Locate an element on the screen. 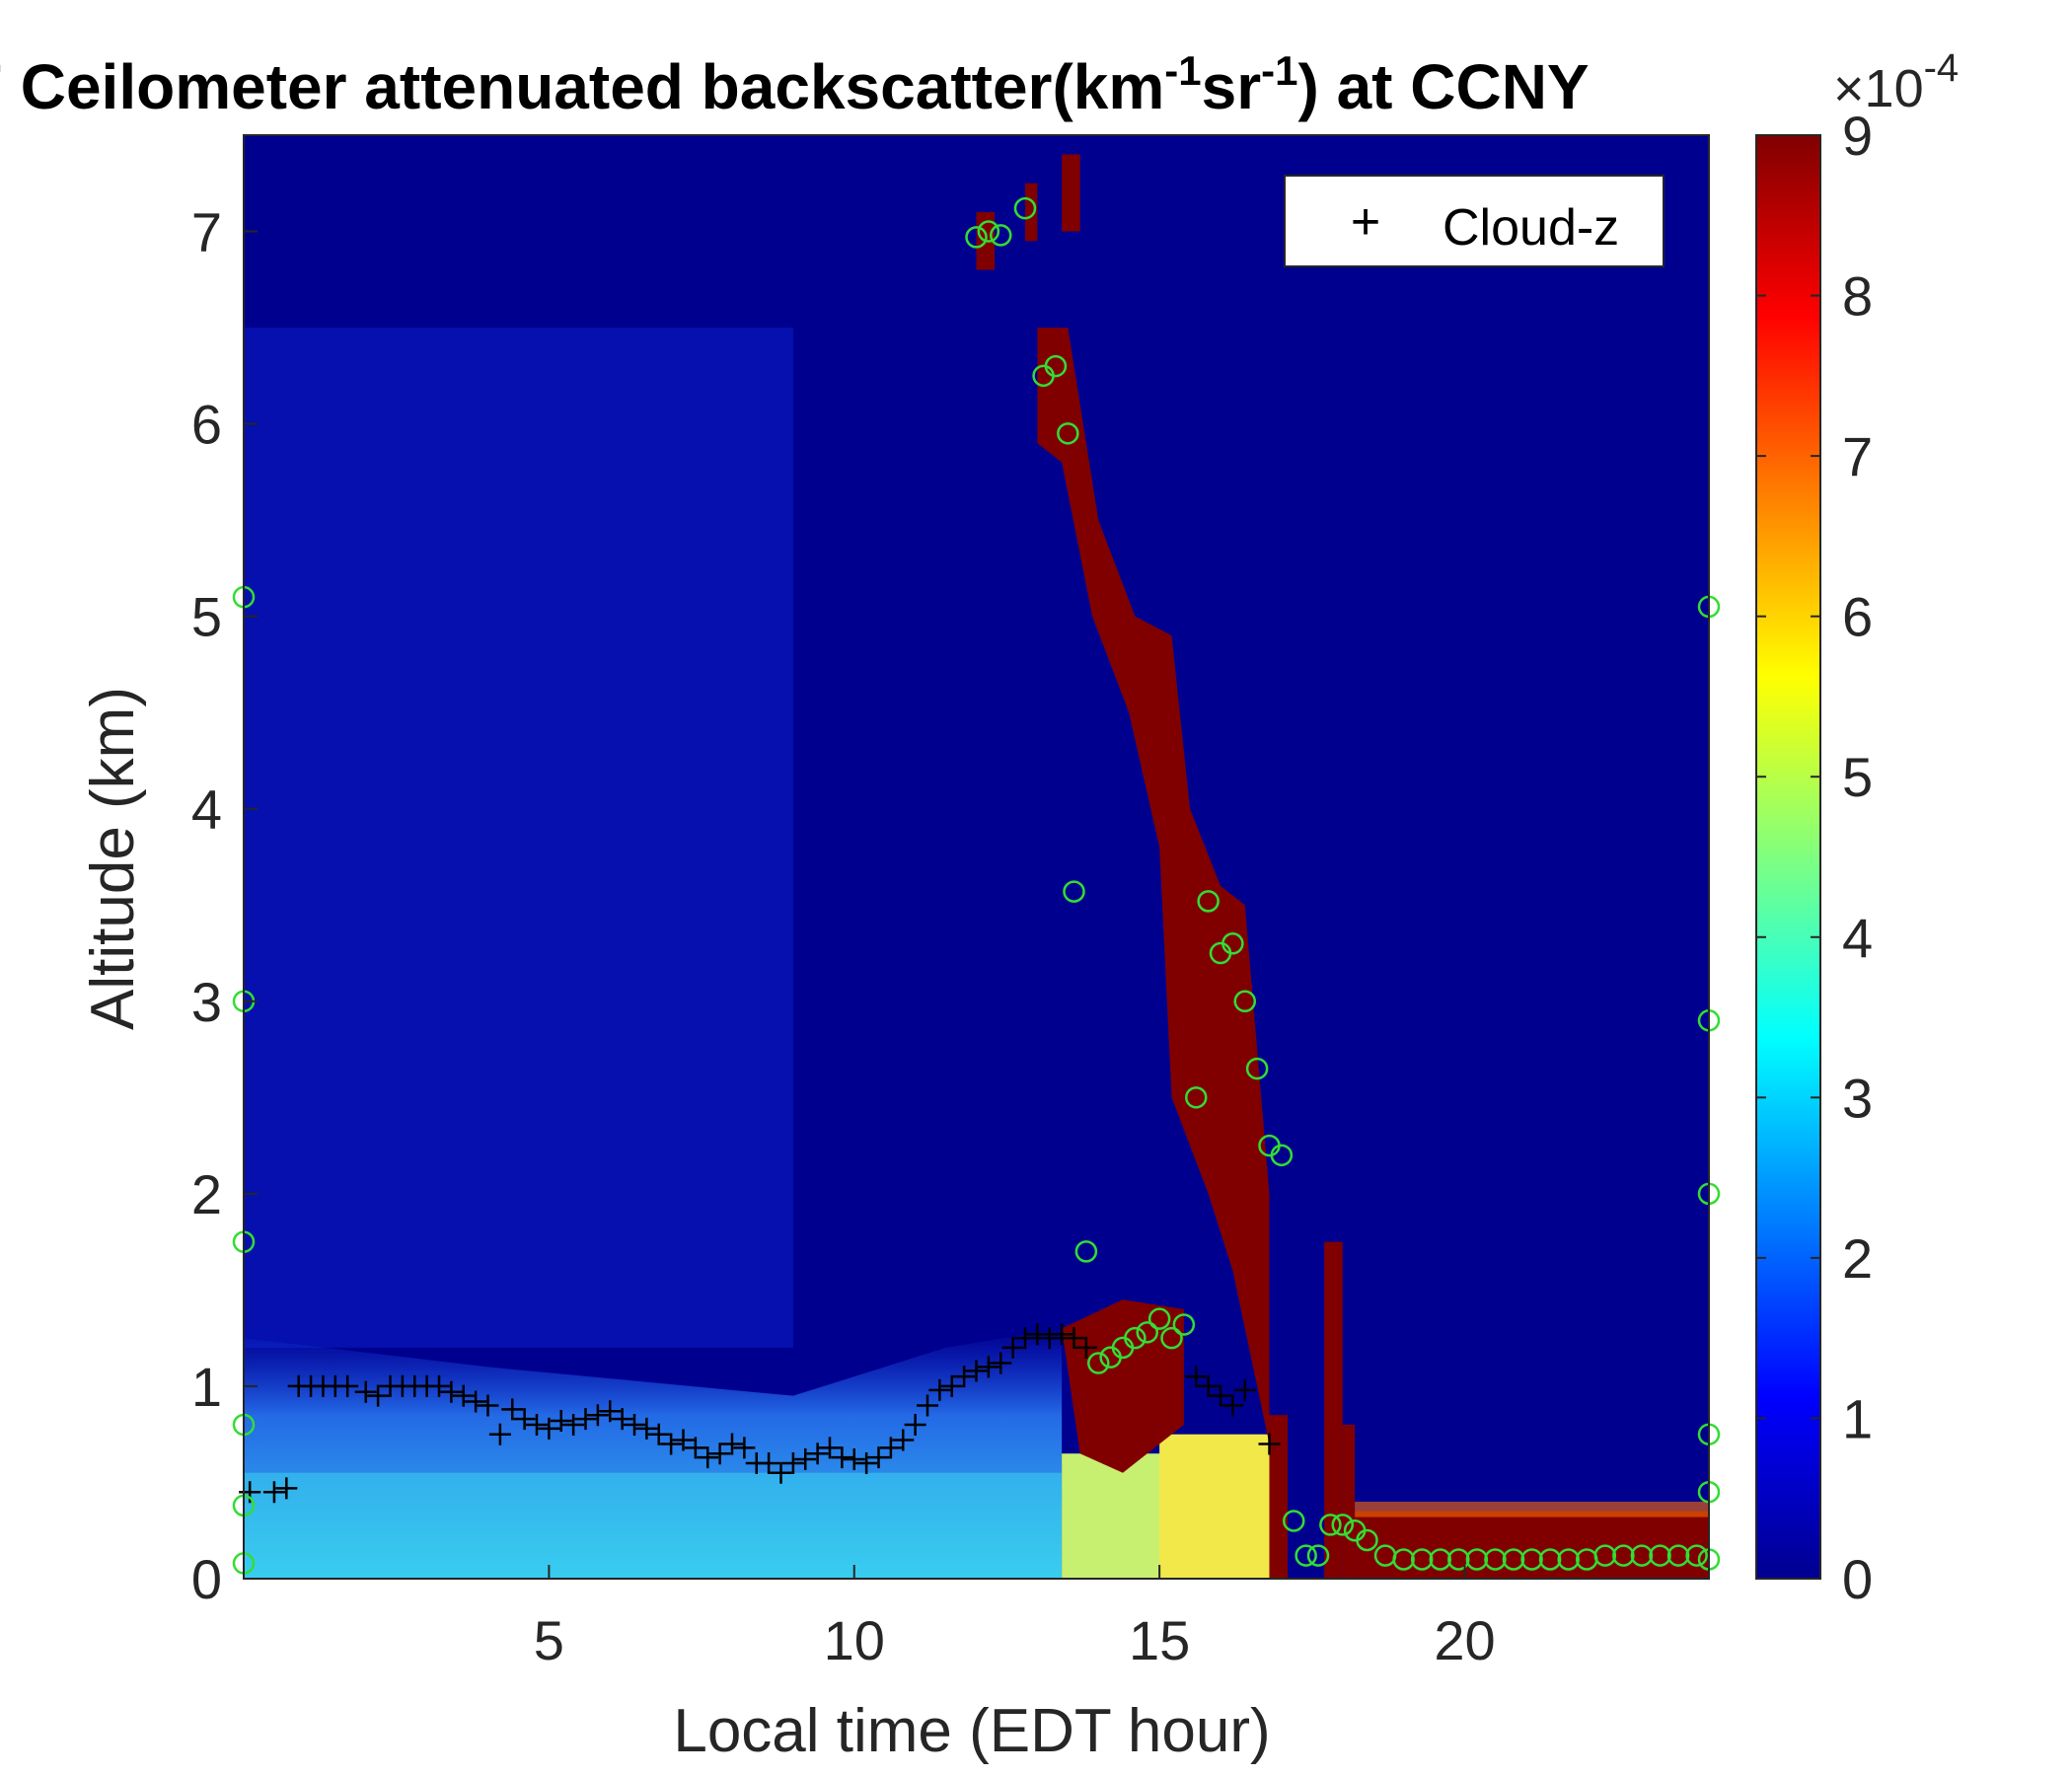  y-tick-label: 7 is located at coordinates (206, 232).